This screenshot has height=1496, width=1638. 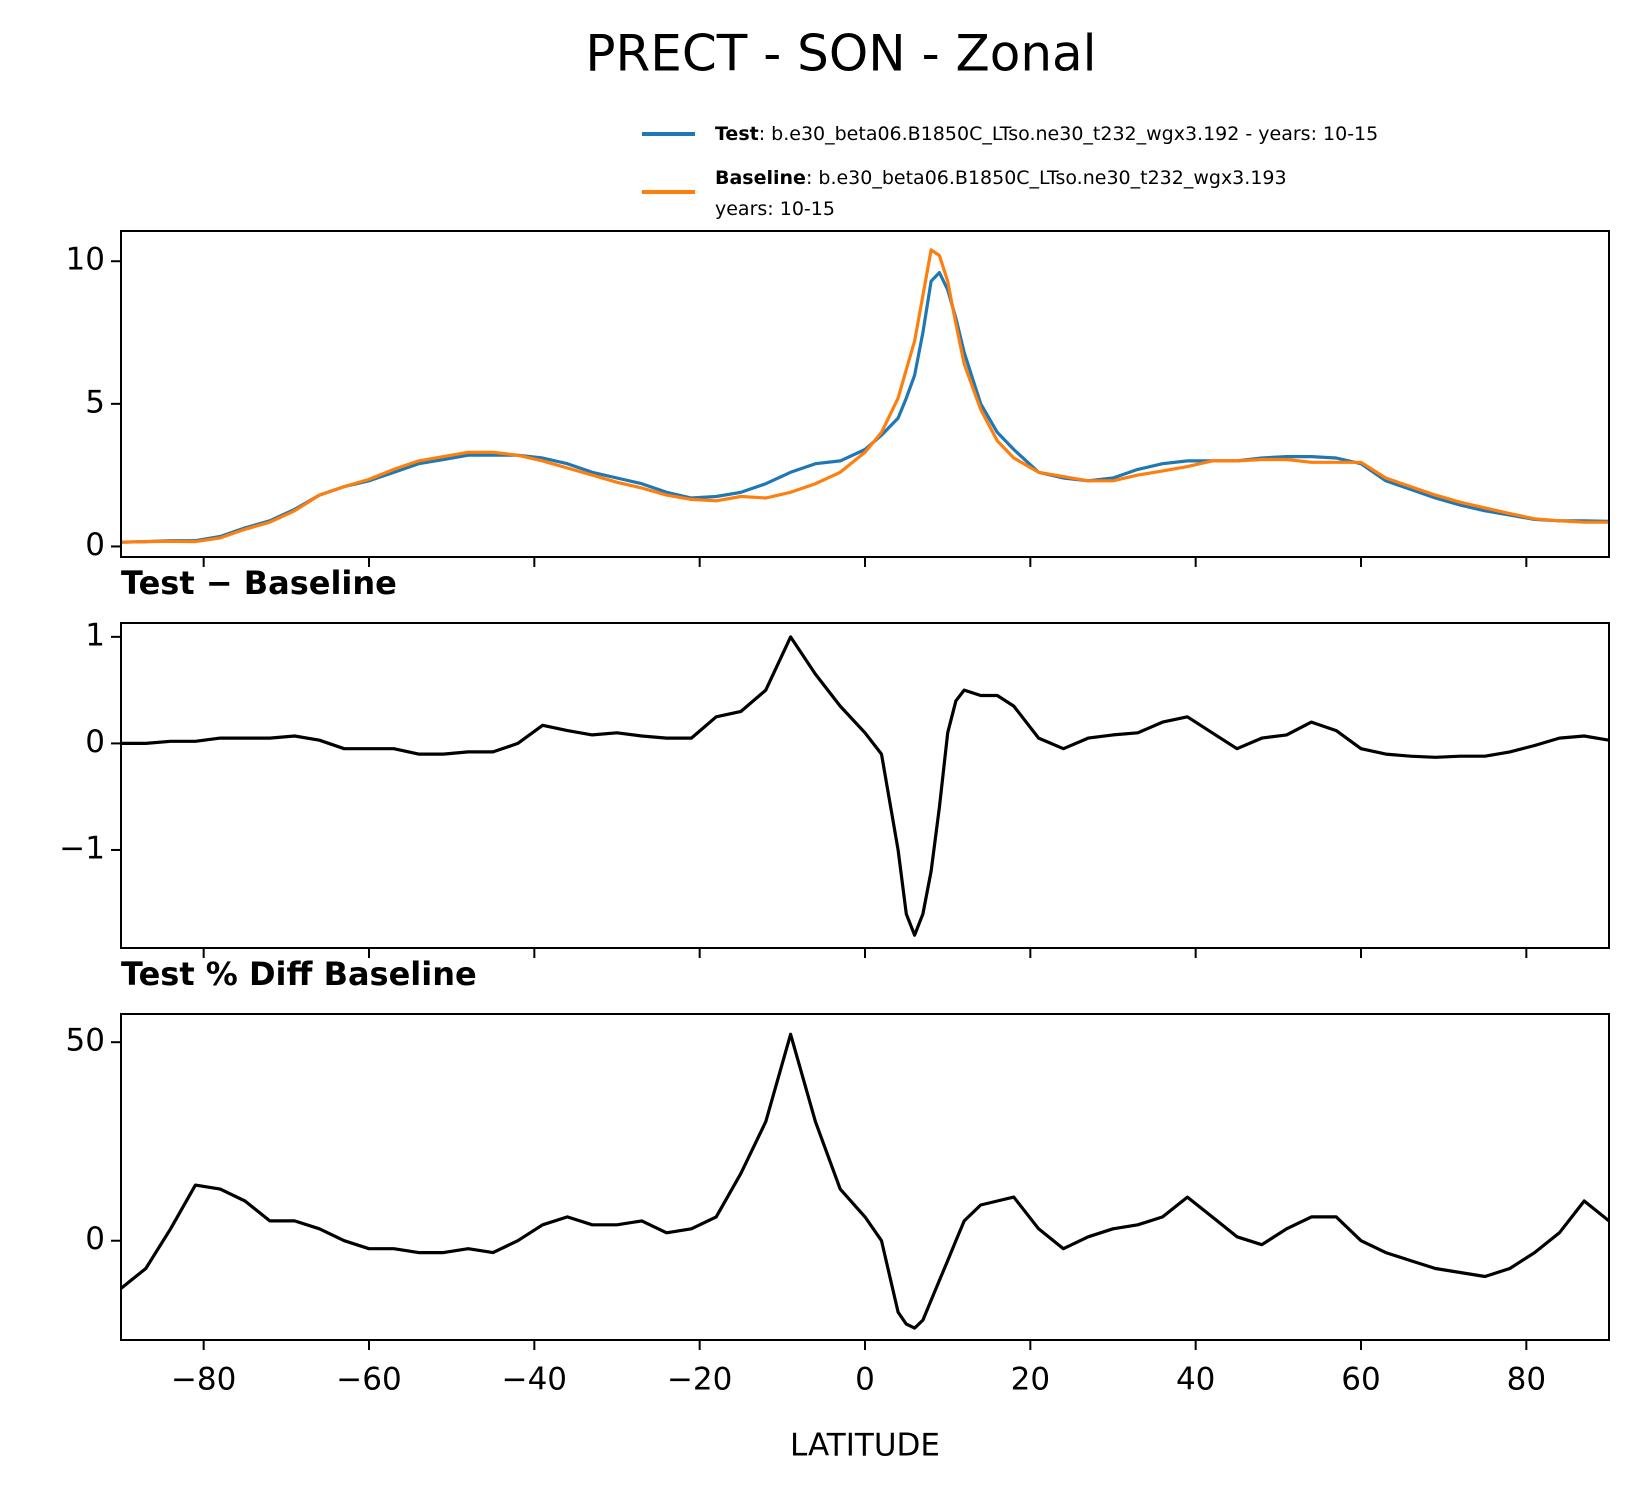 What do you see at coordinates (840, 54) in the screenshot?
I see `chart-title: PRECT - SON - Zonal` at bounding box center [840, 54].